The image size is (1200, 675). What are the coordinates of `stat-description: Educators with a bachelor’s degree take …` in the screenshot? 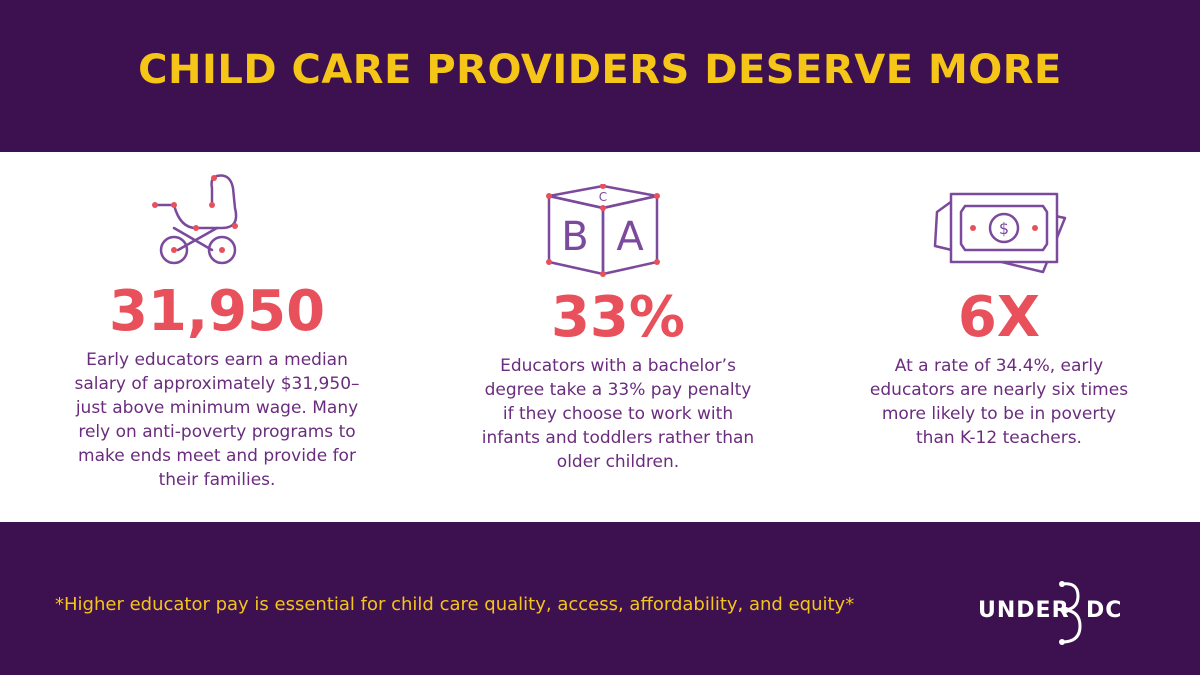 It's located at (618, 414).